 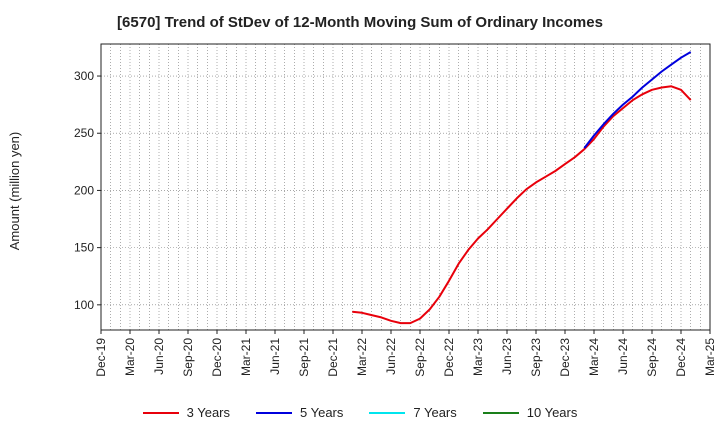 What do you see at coordinates (322, 412) in the screenshot?
I see `legend-label-5-years: 5 Years` at bounding box center [322, 412].